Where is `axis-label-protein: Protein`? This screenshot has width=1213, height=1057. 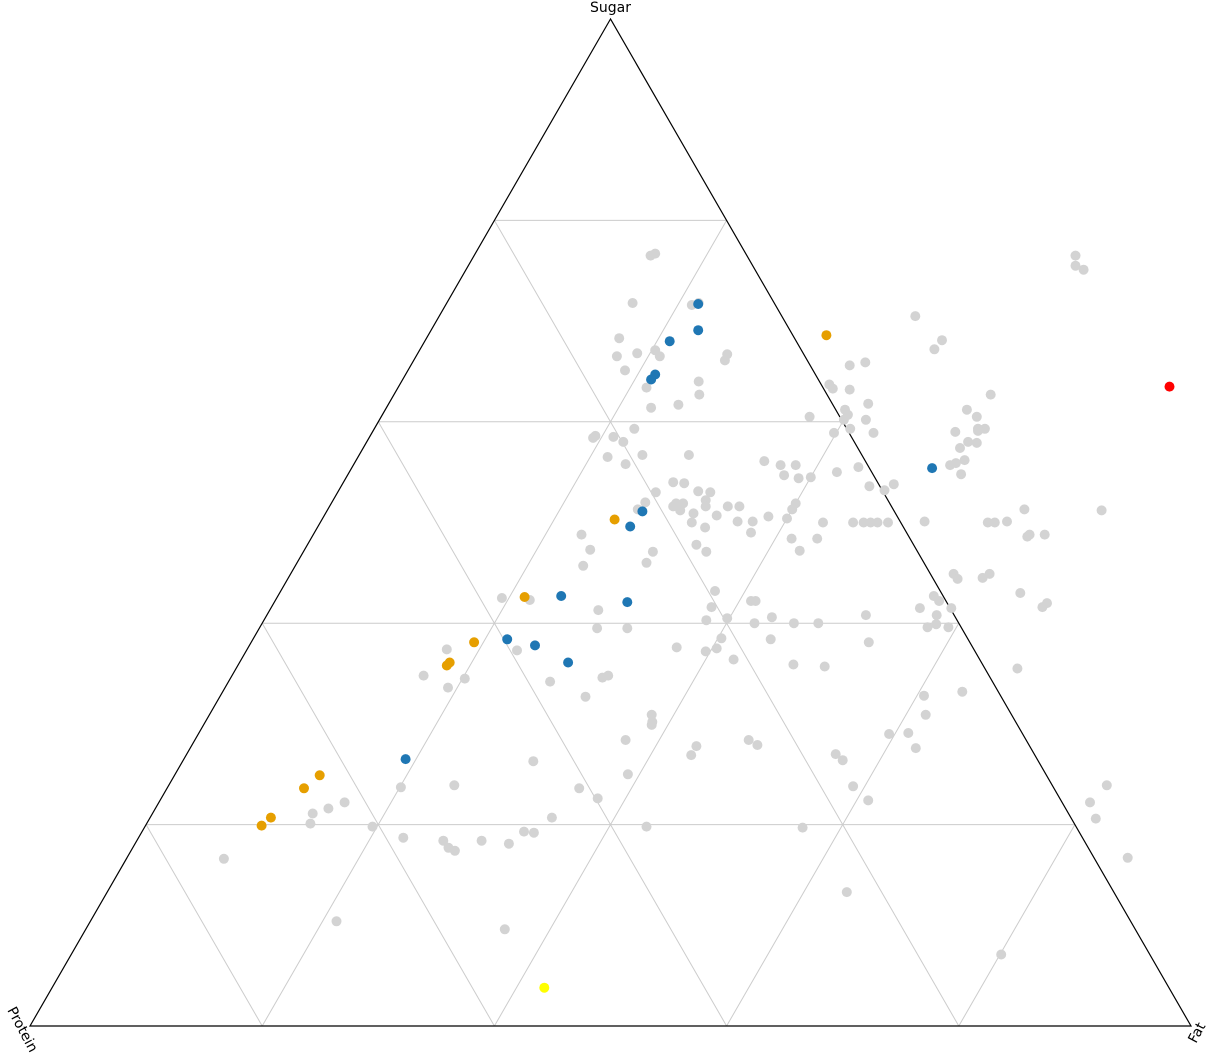
axis-label-protein: Protein is located at coordinates (21, 1029).